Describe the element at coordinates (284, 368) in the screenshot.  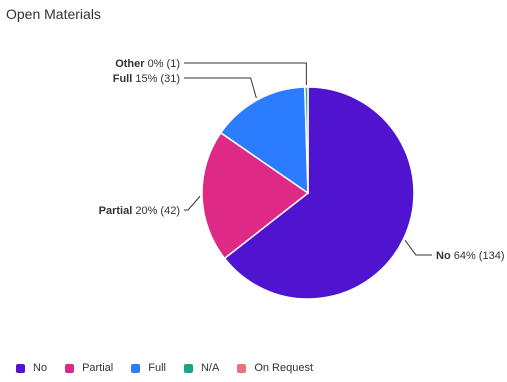
I see `legend-label-on-request: On Request` at that location.